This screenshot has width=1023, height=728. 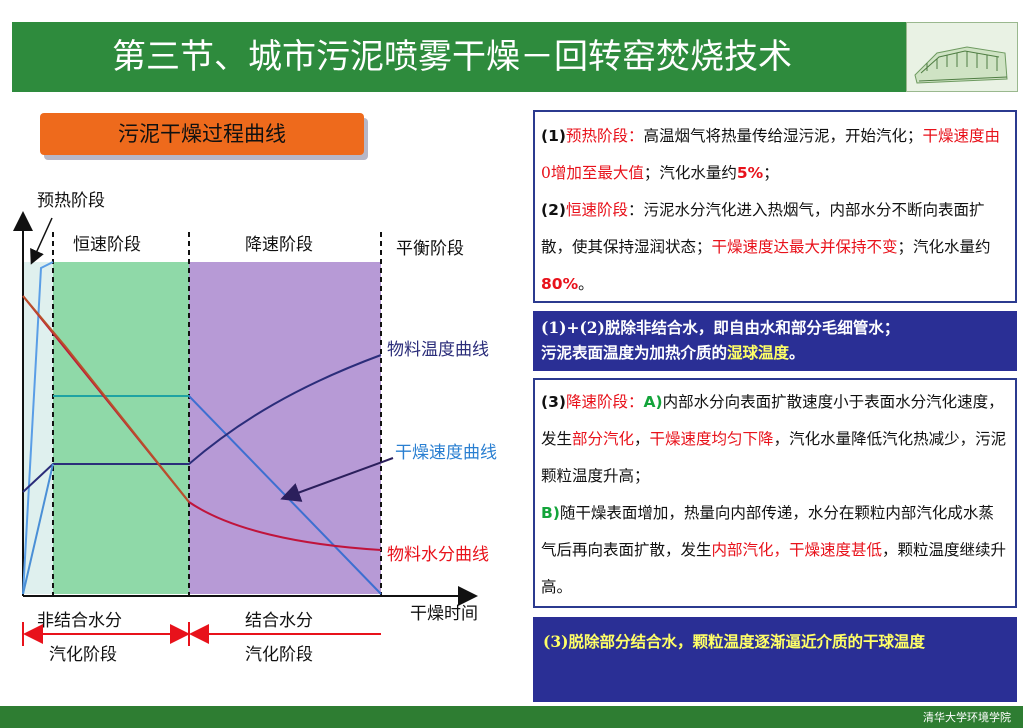 I want to click on stage-3-name: 降速阶段：, so click(x=604, y=402).